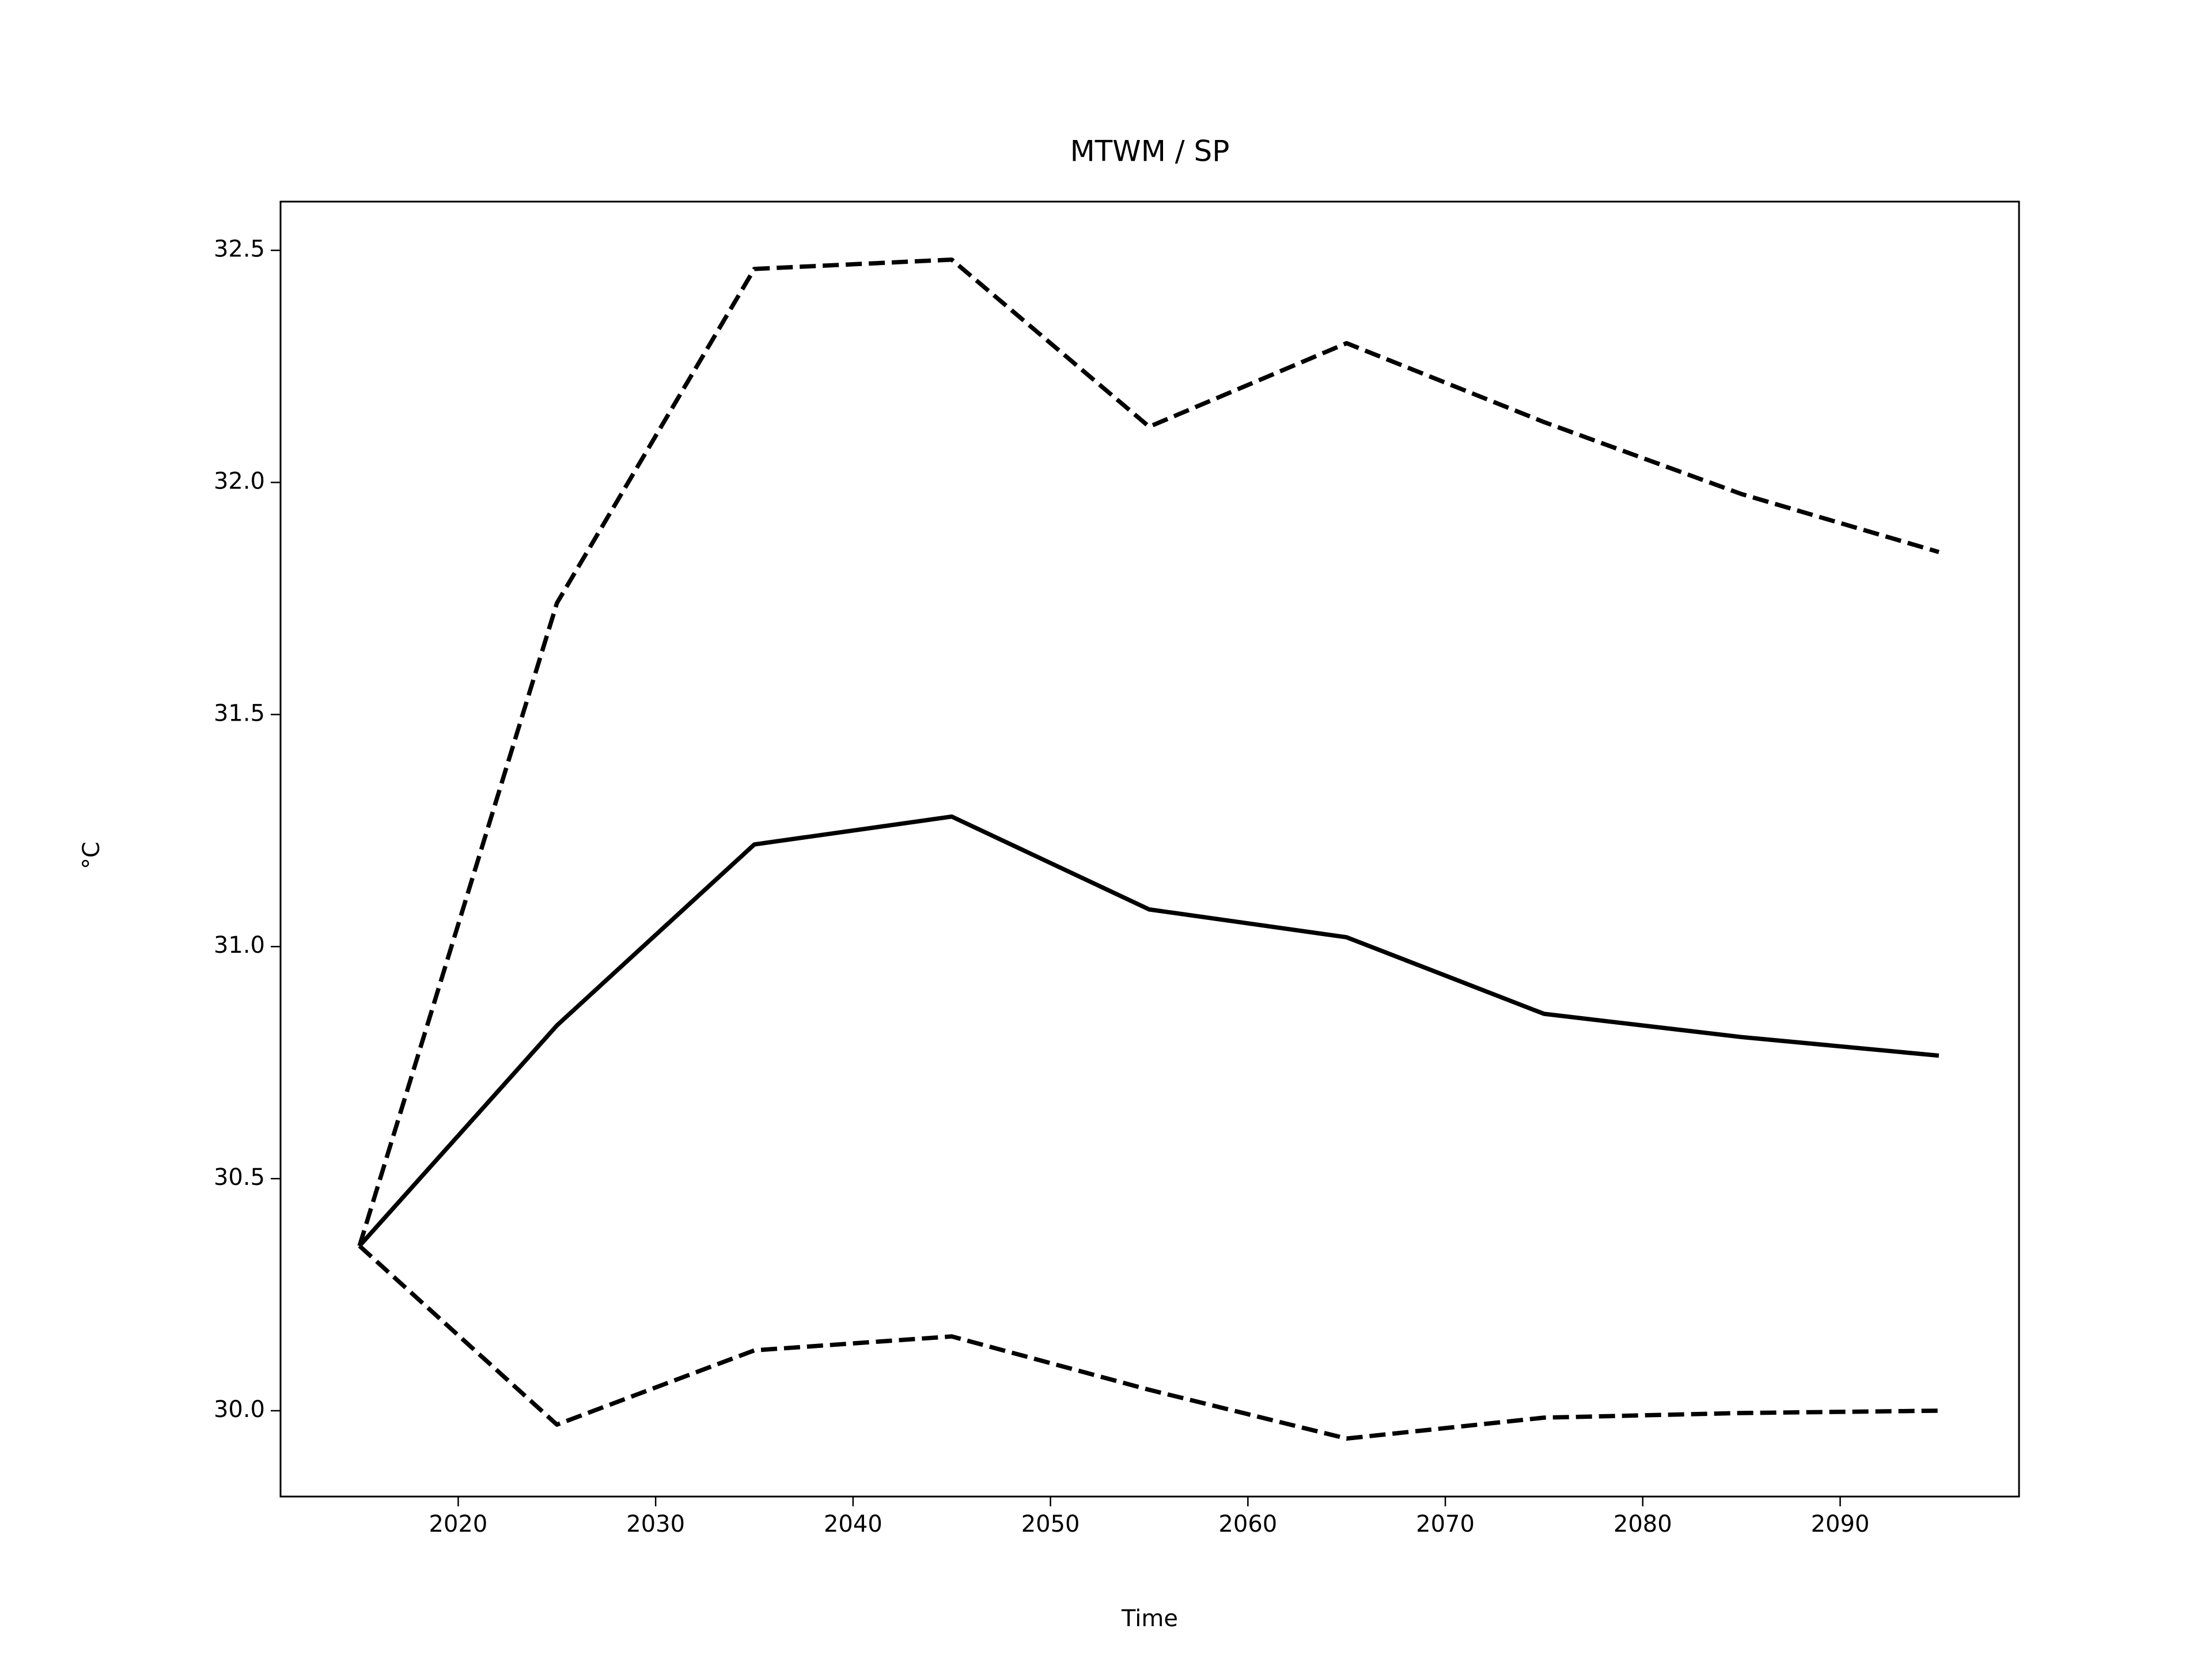 The image size is (2212, 1659). I want to click on y-tick-label: 32.0, so click(239, 481).